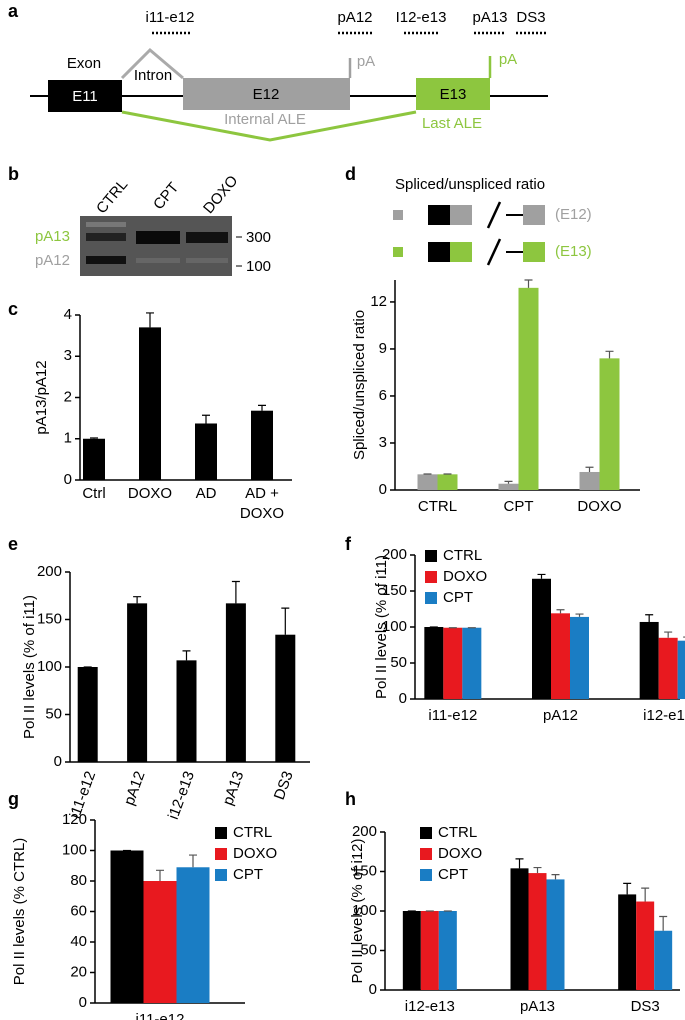  I want to click on y-tick-label: 20, so click(78, 971).